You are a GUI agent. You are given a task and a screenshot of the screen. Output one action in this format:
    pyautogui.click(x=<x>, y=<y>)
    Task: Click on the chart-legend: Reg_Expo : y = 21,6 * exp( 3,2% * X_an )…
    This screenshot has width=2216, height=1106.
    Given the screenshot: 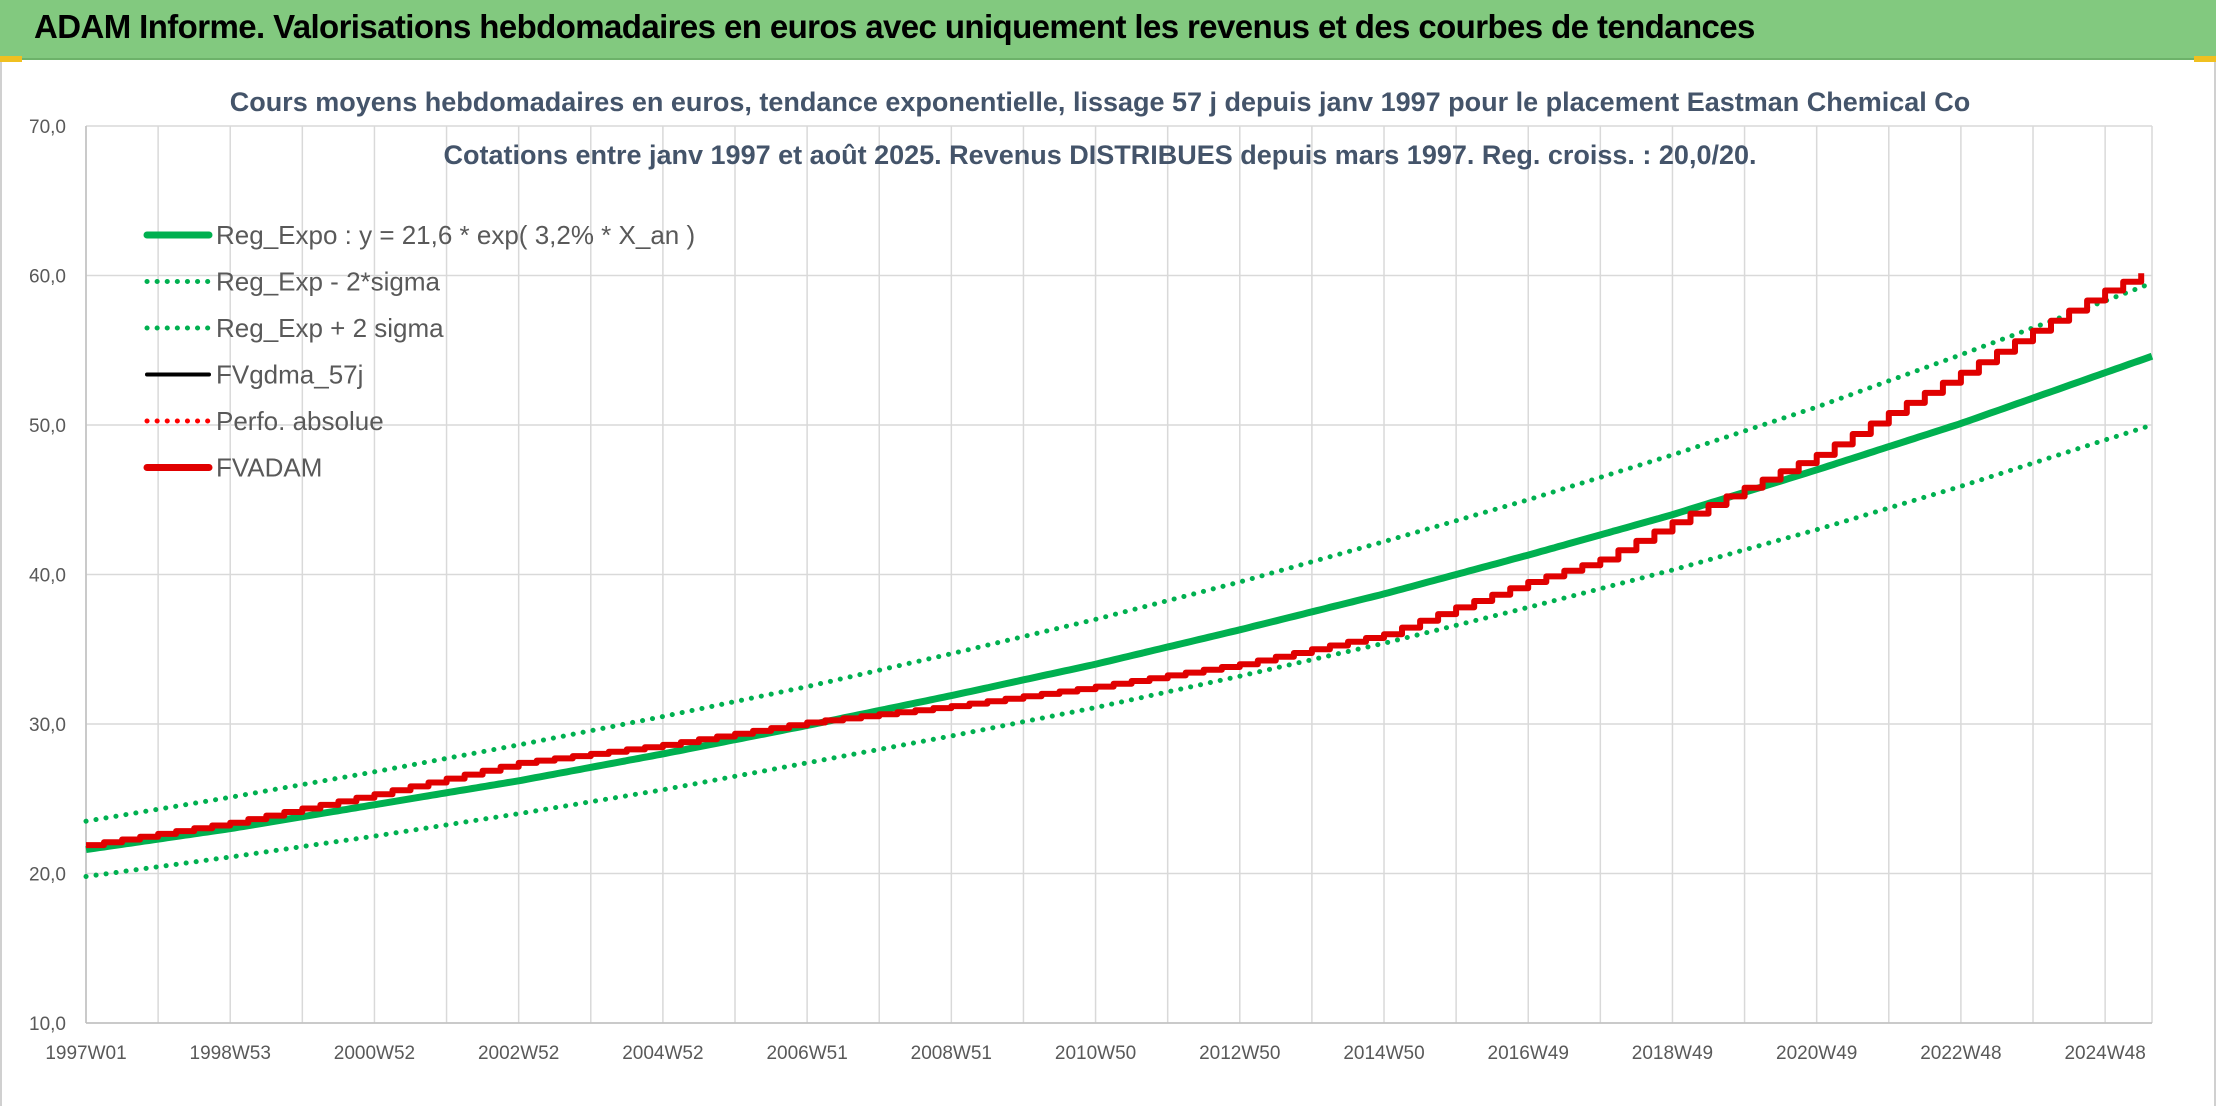 What is the action you would take?
    pyautogui.click(x=419, y=351)
    